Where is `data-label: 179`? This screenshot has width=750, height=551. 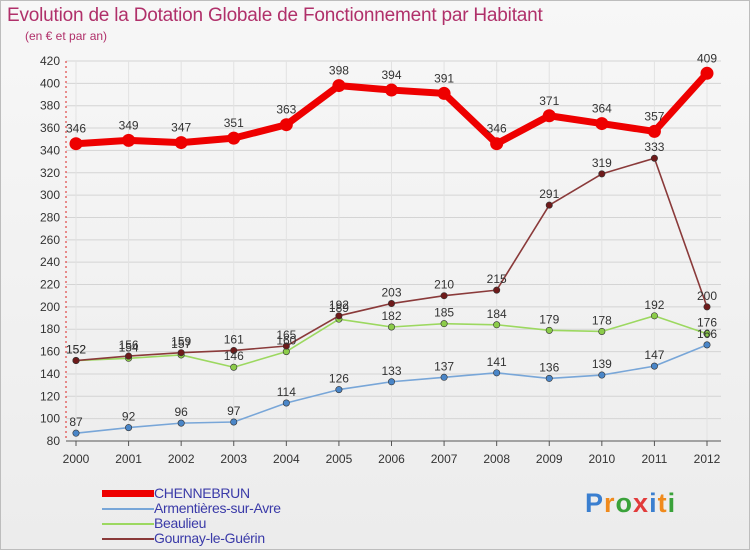
data-label: 179 is located at coordinates (549, 319).